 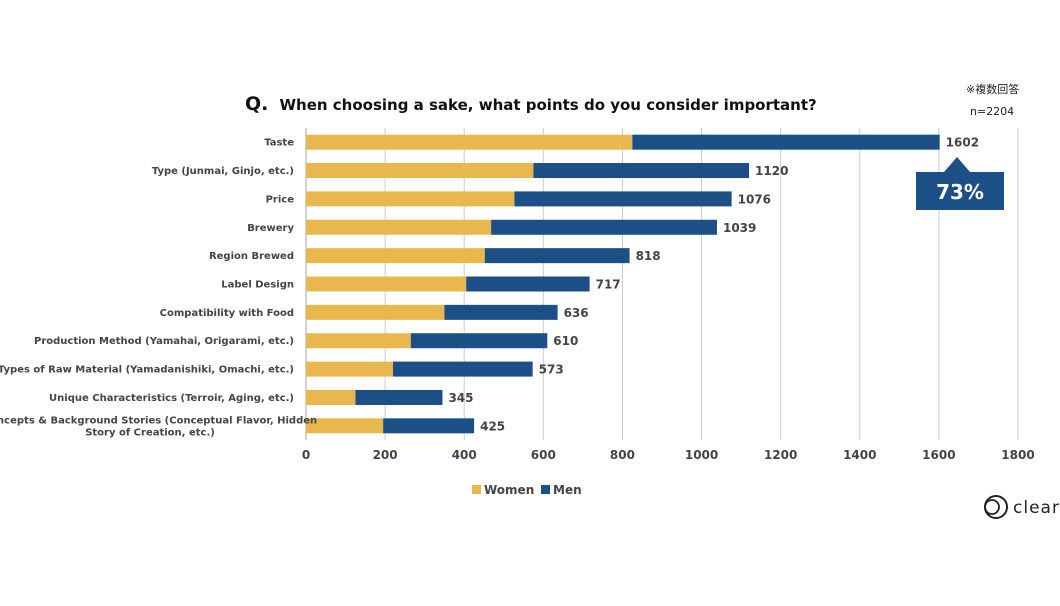 I want to click on category-label: Brewery, so click(x=270, y=228).